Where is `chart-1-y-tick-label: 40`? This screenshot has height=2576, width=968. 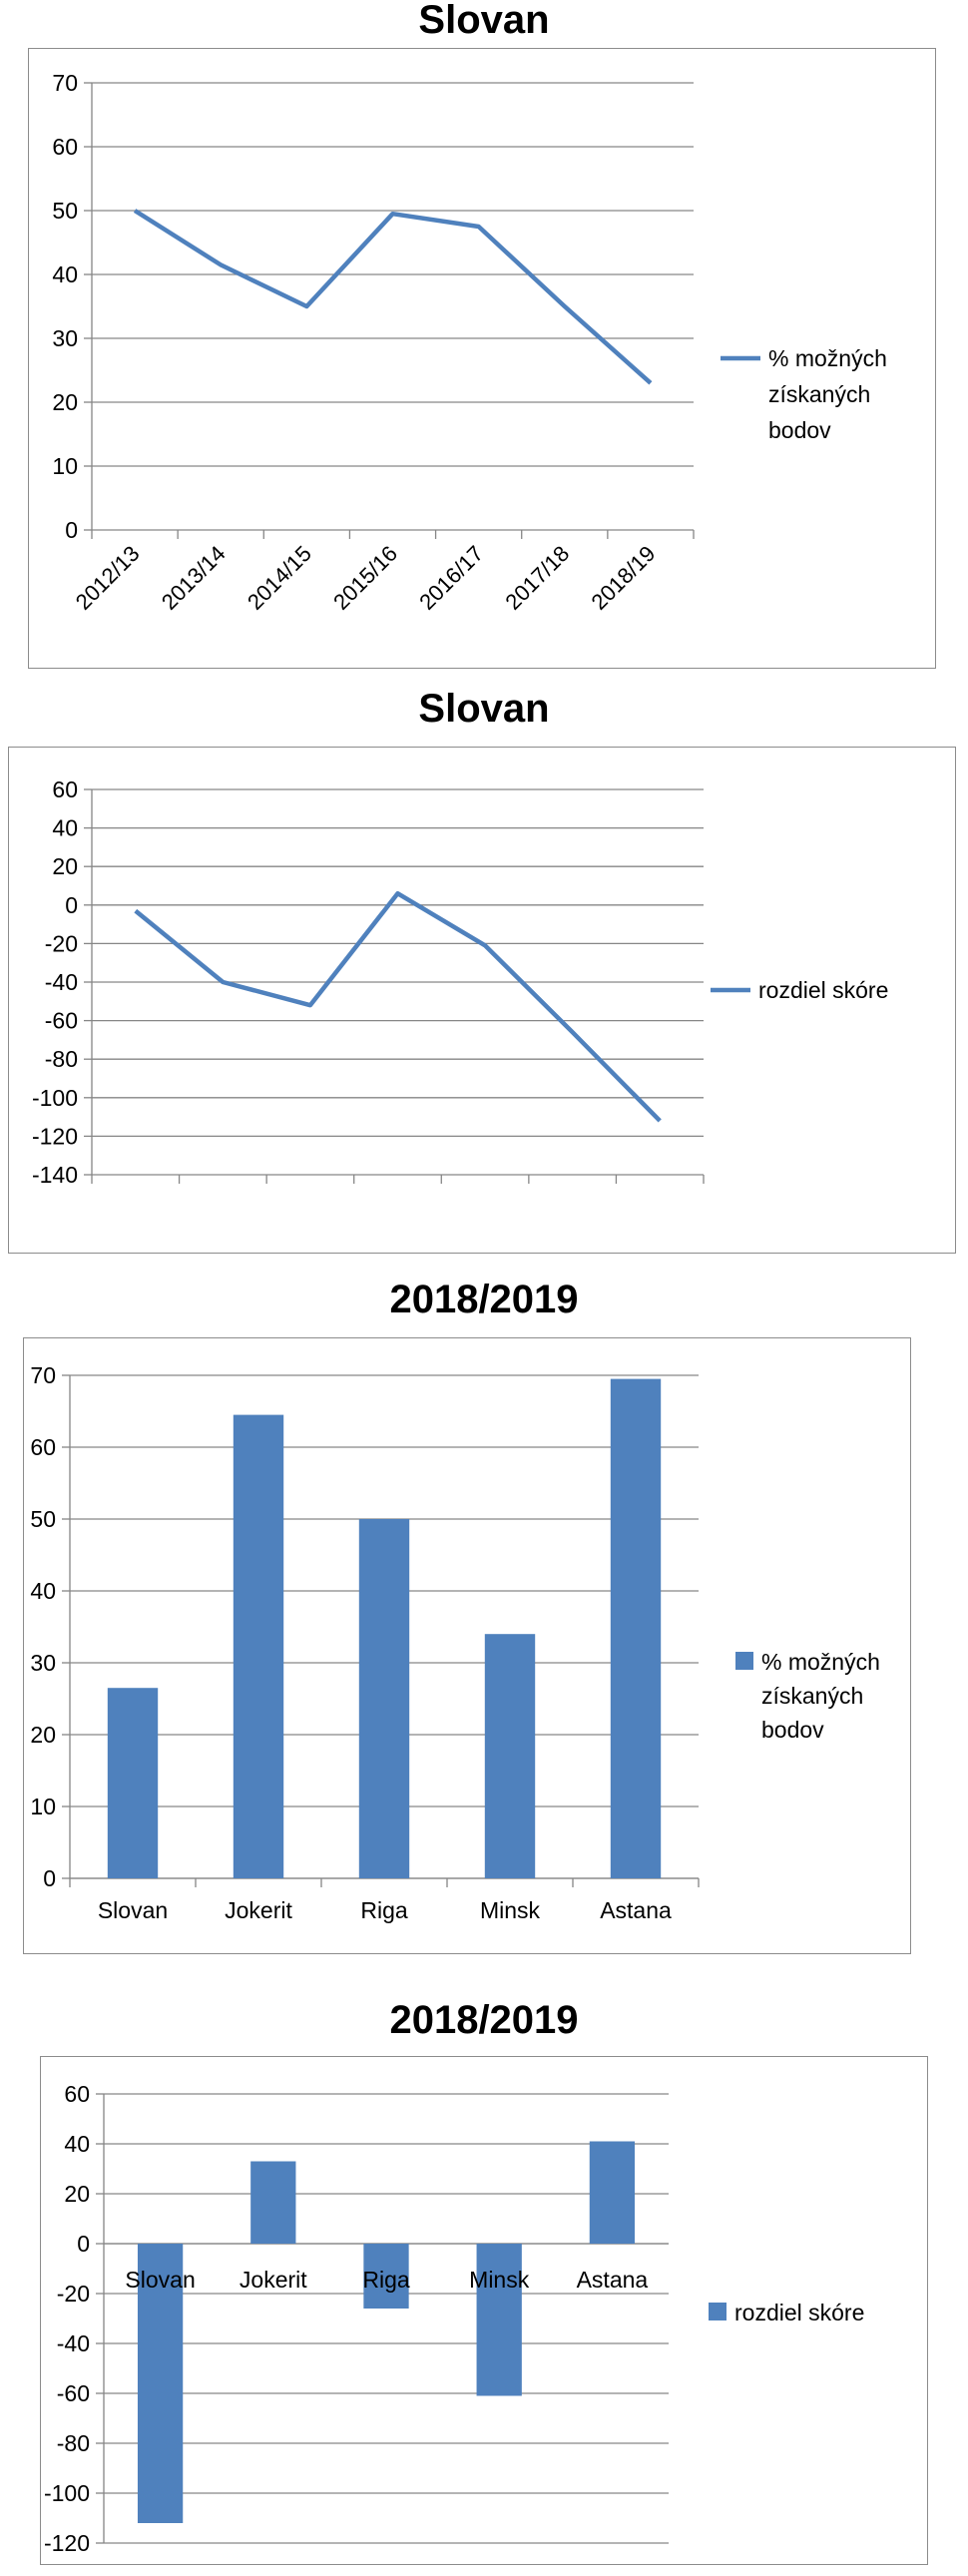 chart-1-y-tick-label: 40 is located at coordinates (65, 274).